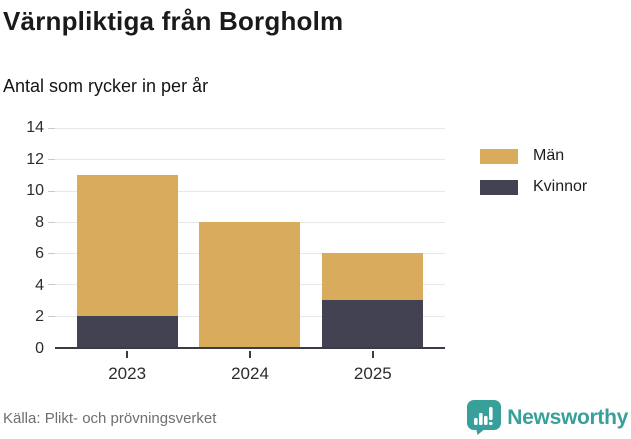 Image resolution: width=631 pixels, height=439 pixels. What do you see at coordinates (373, 237) in the screenshot?
I see `bar-group-2025` at bounding box center [373, 237].